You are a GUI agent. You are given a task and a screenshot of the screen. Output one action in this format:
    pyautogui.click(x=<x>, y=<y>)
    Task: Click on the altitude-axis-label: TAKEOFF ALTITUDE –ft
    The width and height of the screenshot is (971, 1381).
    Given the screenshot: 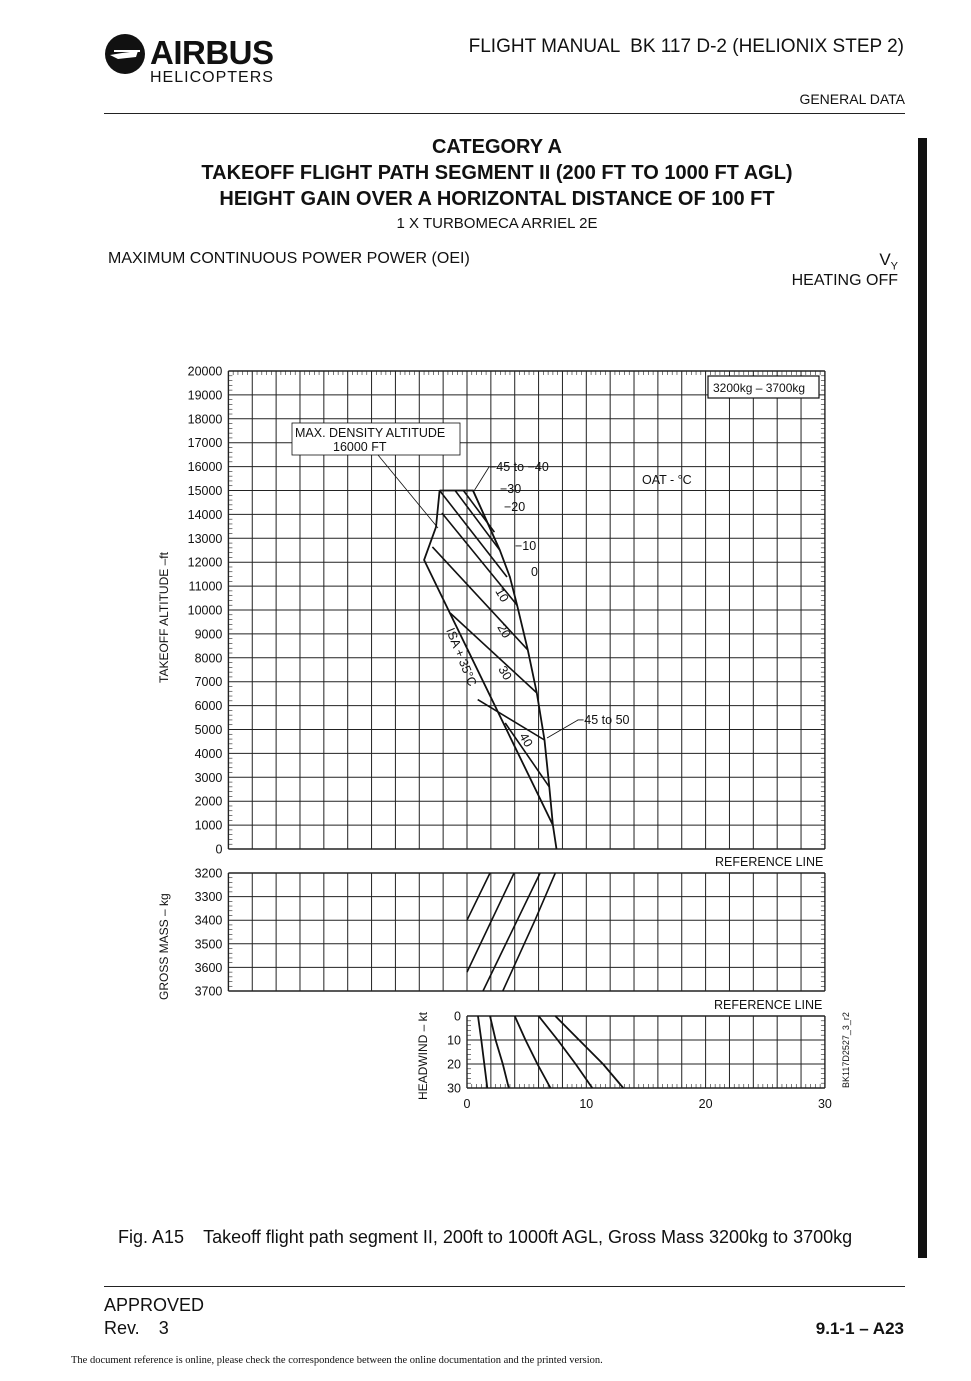 What is the action you would take?
    pyautogui.click(x=164, y=617)
    